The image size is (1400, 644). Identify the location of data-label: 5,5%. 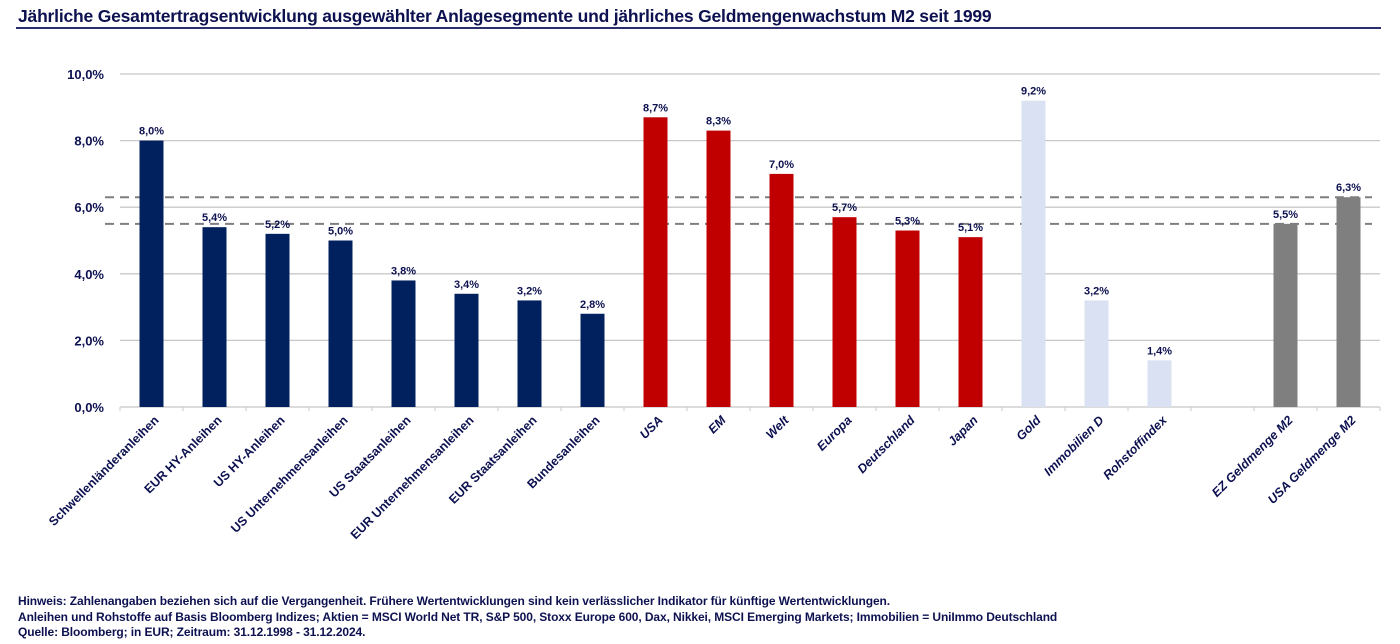
(1285, 215).